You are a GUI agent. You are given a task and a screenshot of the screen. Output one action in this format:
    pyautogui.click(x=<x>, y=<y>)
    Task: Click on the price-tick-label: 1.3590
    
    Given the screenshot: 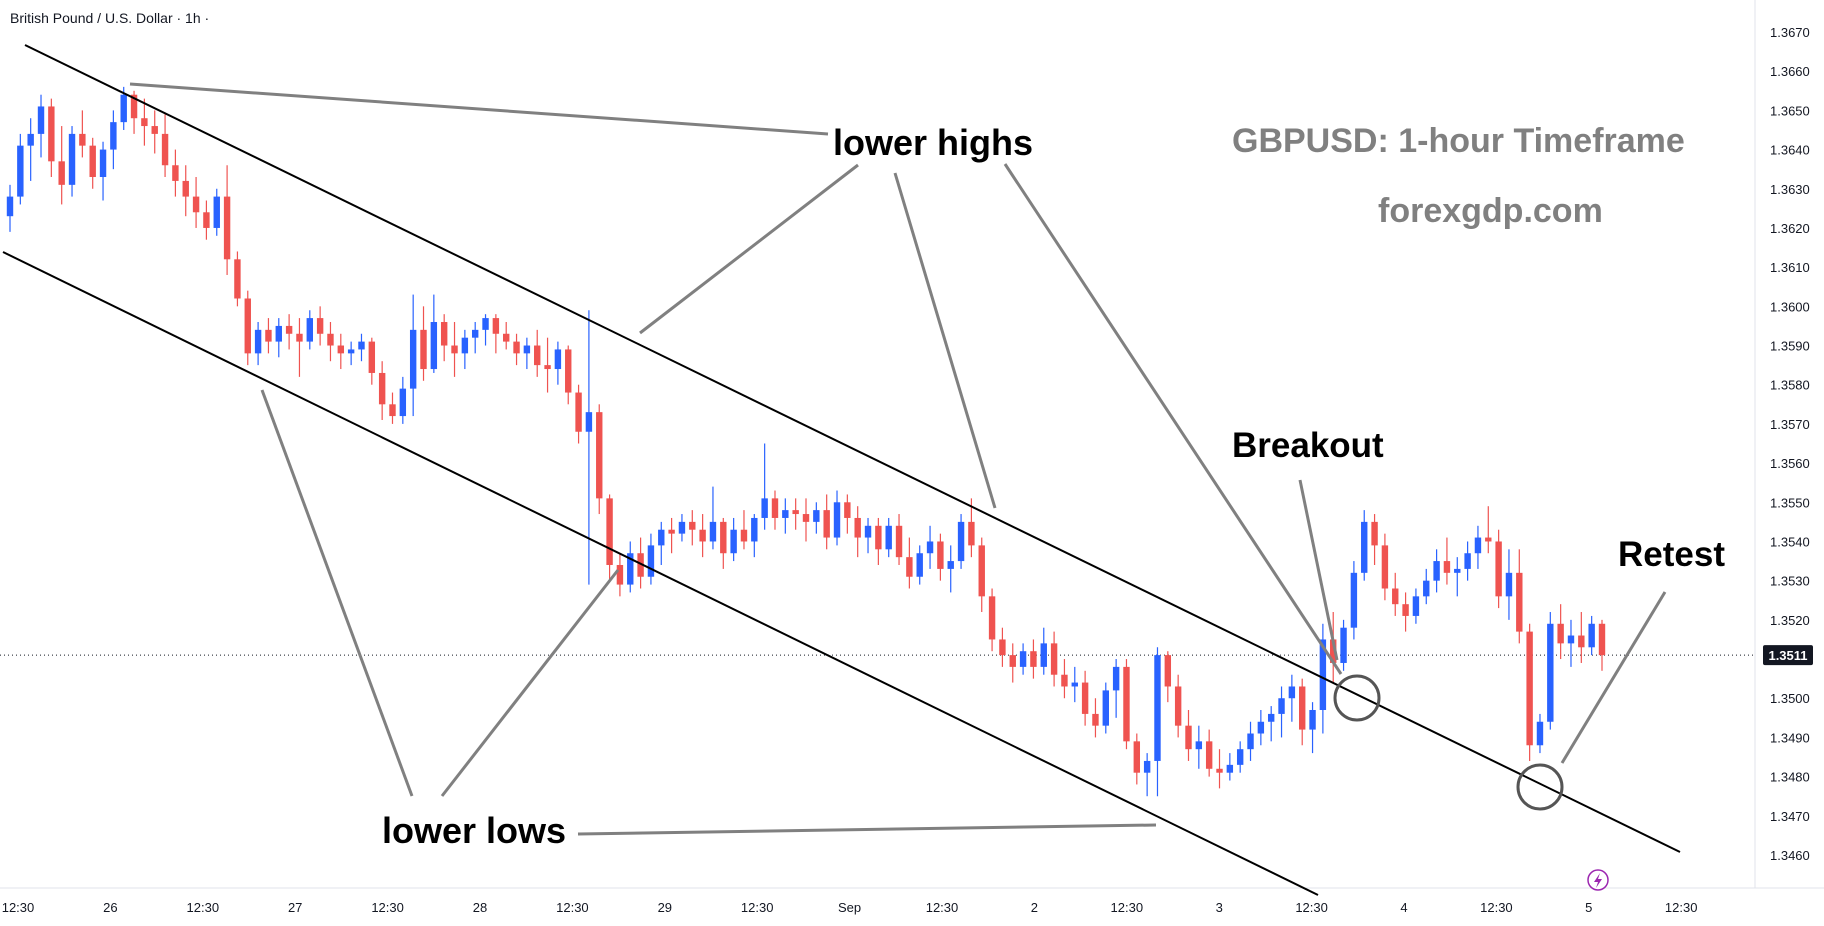 What is the action you would take?
    pyautogui.click(x=1790, y=346)
    